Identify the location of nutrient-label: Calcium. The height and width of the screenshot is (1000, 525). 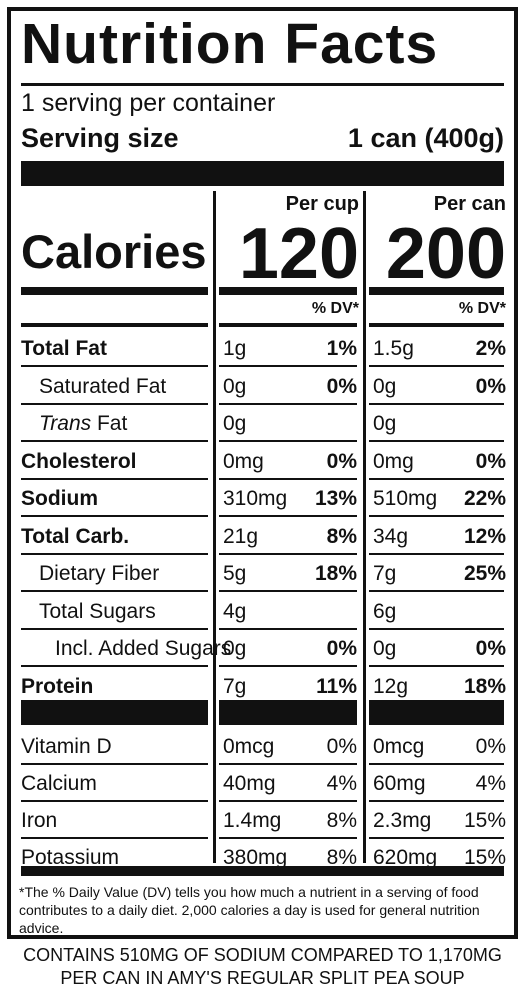
(59, 783).